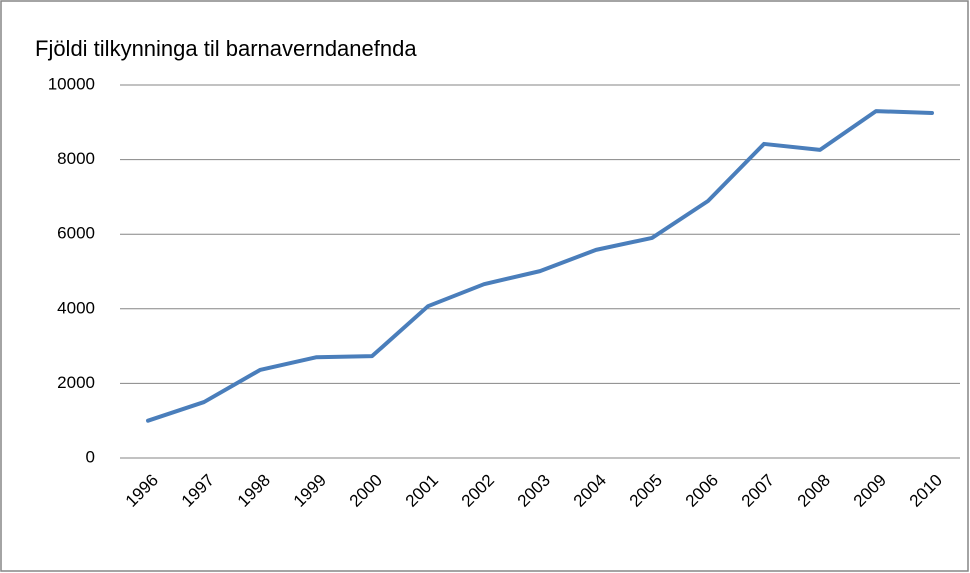 Image resolution: width=970 pixels, height=573 pixels. I want to click on y-tick-label: 8000, so click(76, 158).